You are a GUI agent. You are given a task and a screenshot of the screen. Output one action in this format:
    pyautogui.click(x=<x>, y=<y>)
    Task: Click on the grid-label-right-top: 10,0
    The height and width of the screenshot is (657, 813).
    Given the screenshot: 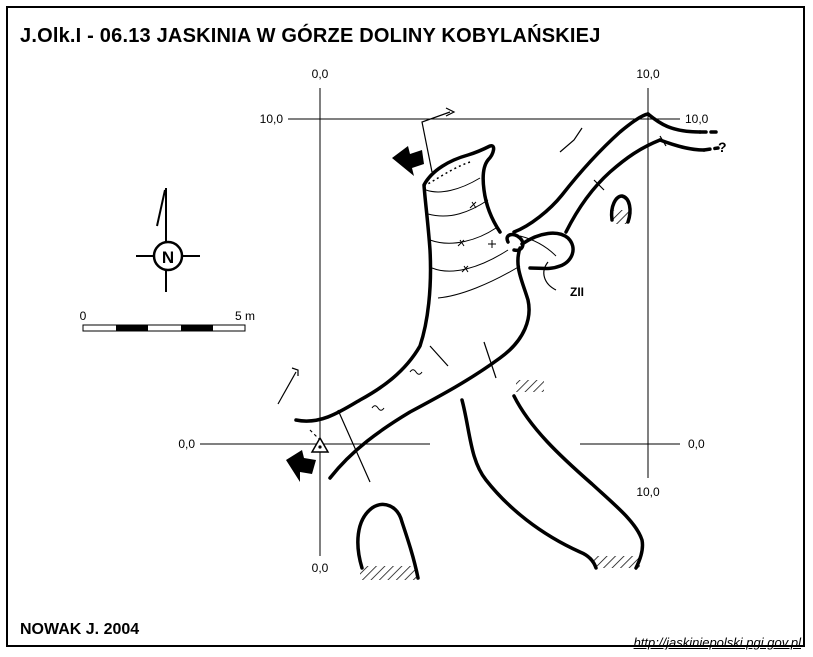 What is the action you would take?
    pyautogui.click(x=697, y=119)
    